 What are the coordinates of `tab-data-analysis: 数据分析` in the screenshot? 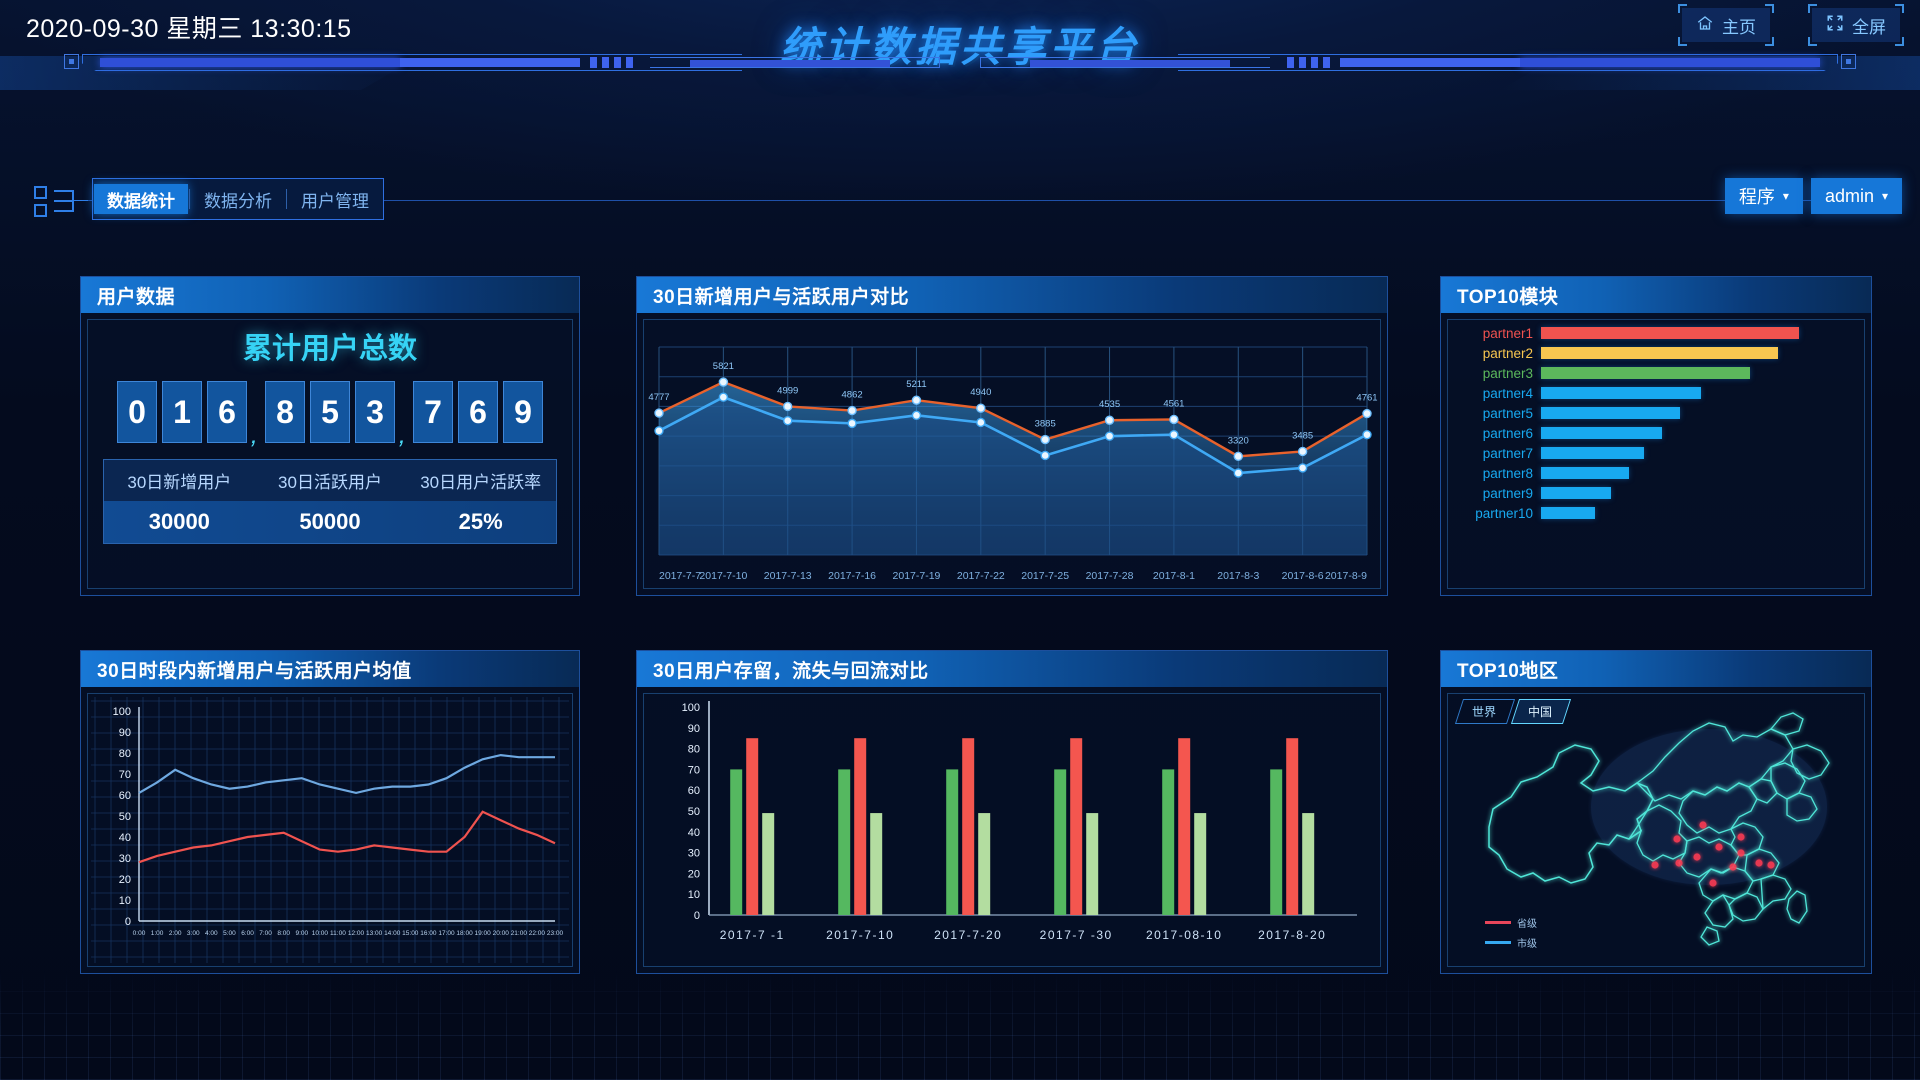 It's located at (238, 201).